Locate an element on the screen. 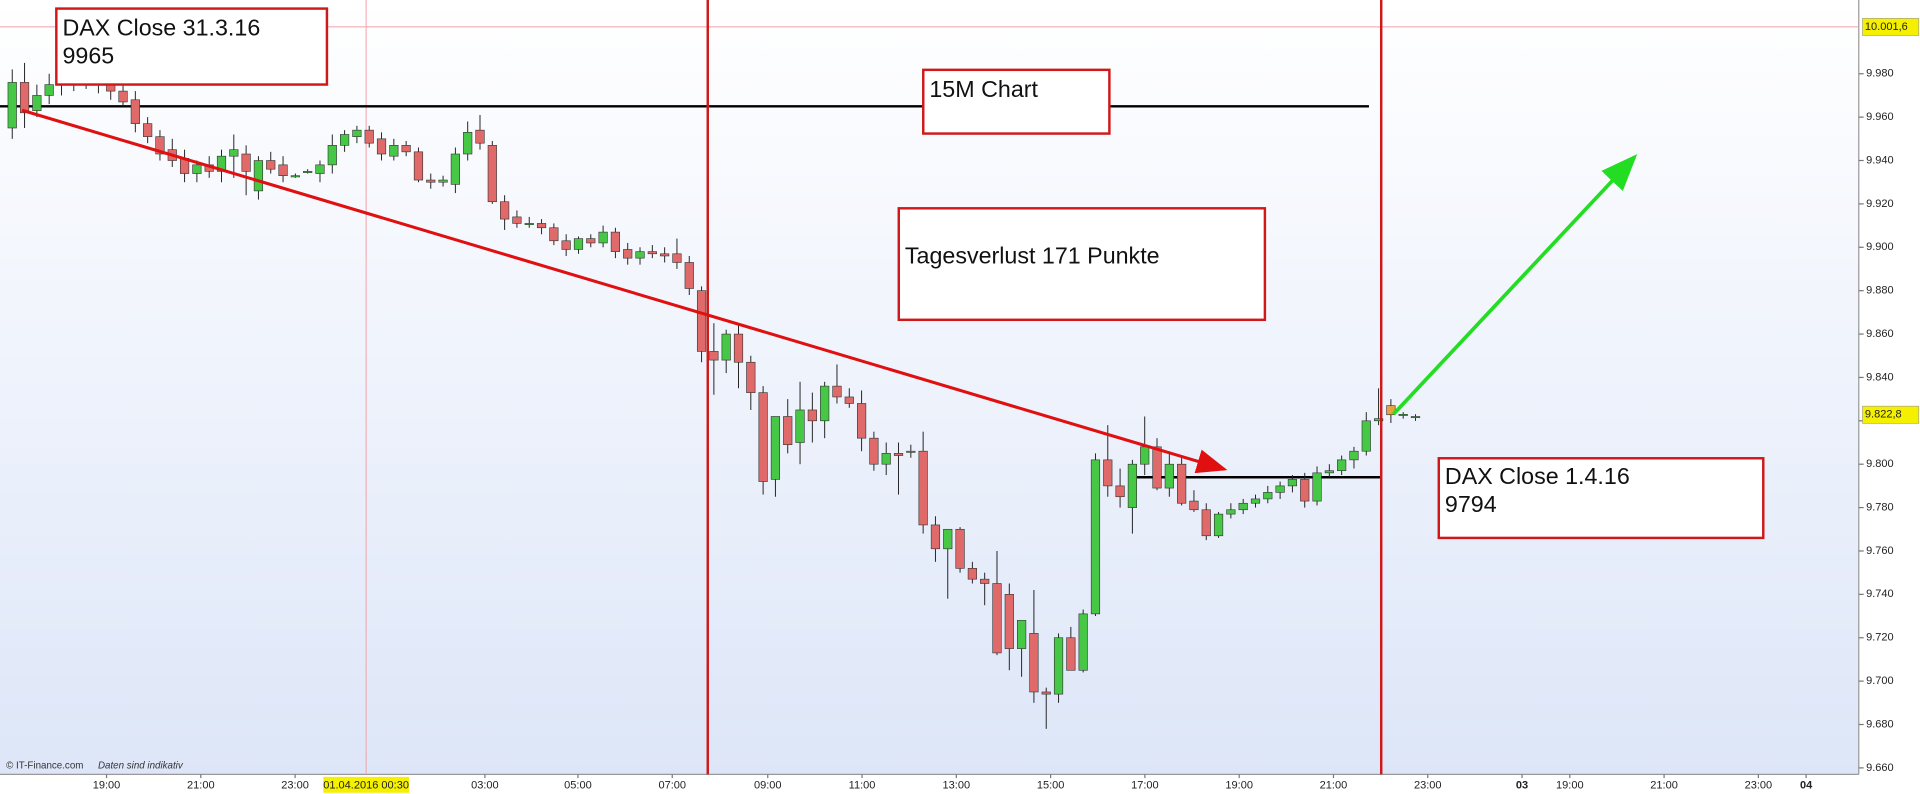 The height and width of the screenshot is (794, 1920). y-tick-label: 9.840 is located at coordinates (1880, 377).